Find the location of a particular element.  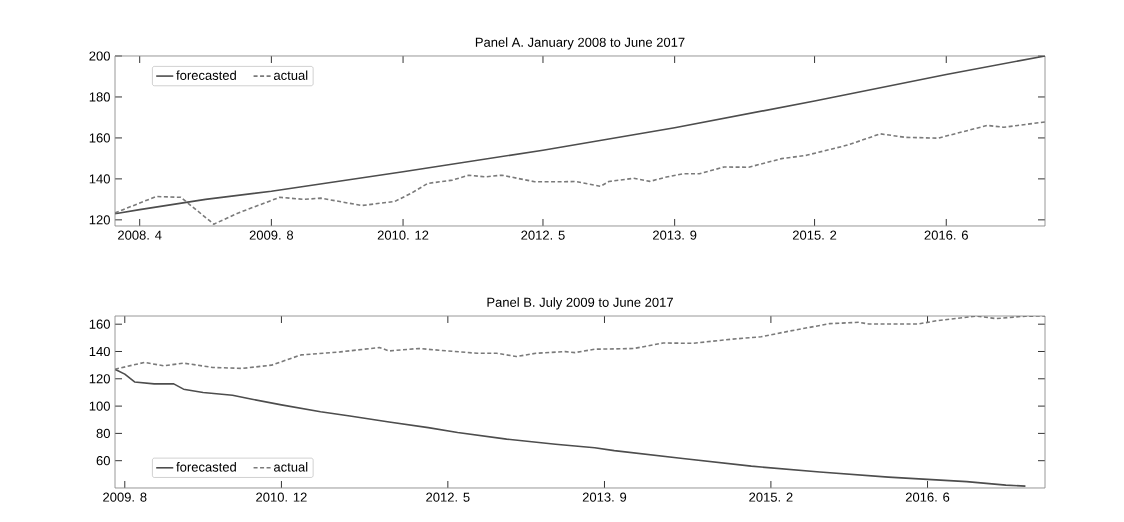

y-tick-label: 60 is located at coordinates (103, 461).